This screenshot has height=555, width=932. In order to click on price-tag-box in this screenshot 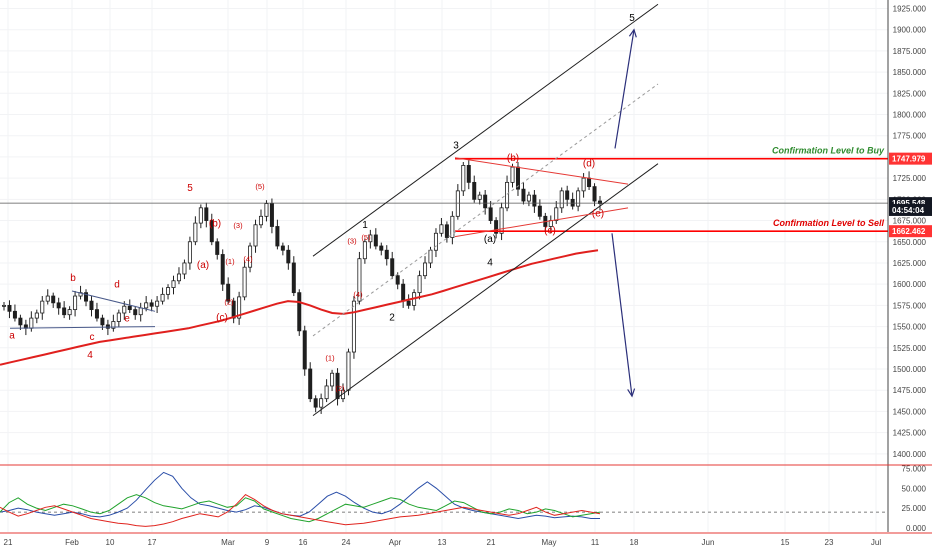, I will do `click(910, 158)`.